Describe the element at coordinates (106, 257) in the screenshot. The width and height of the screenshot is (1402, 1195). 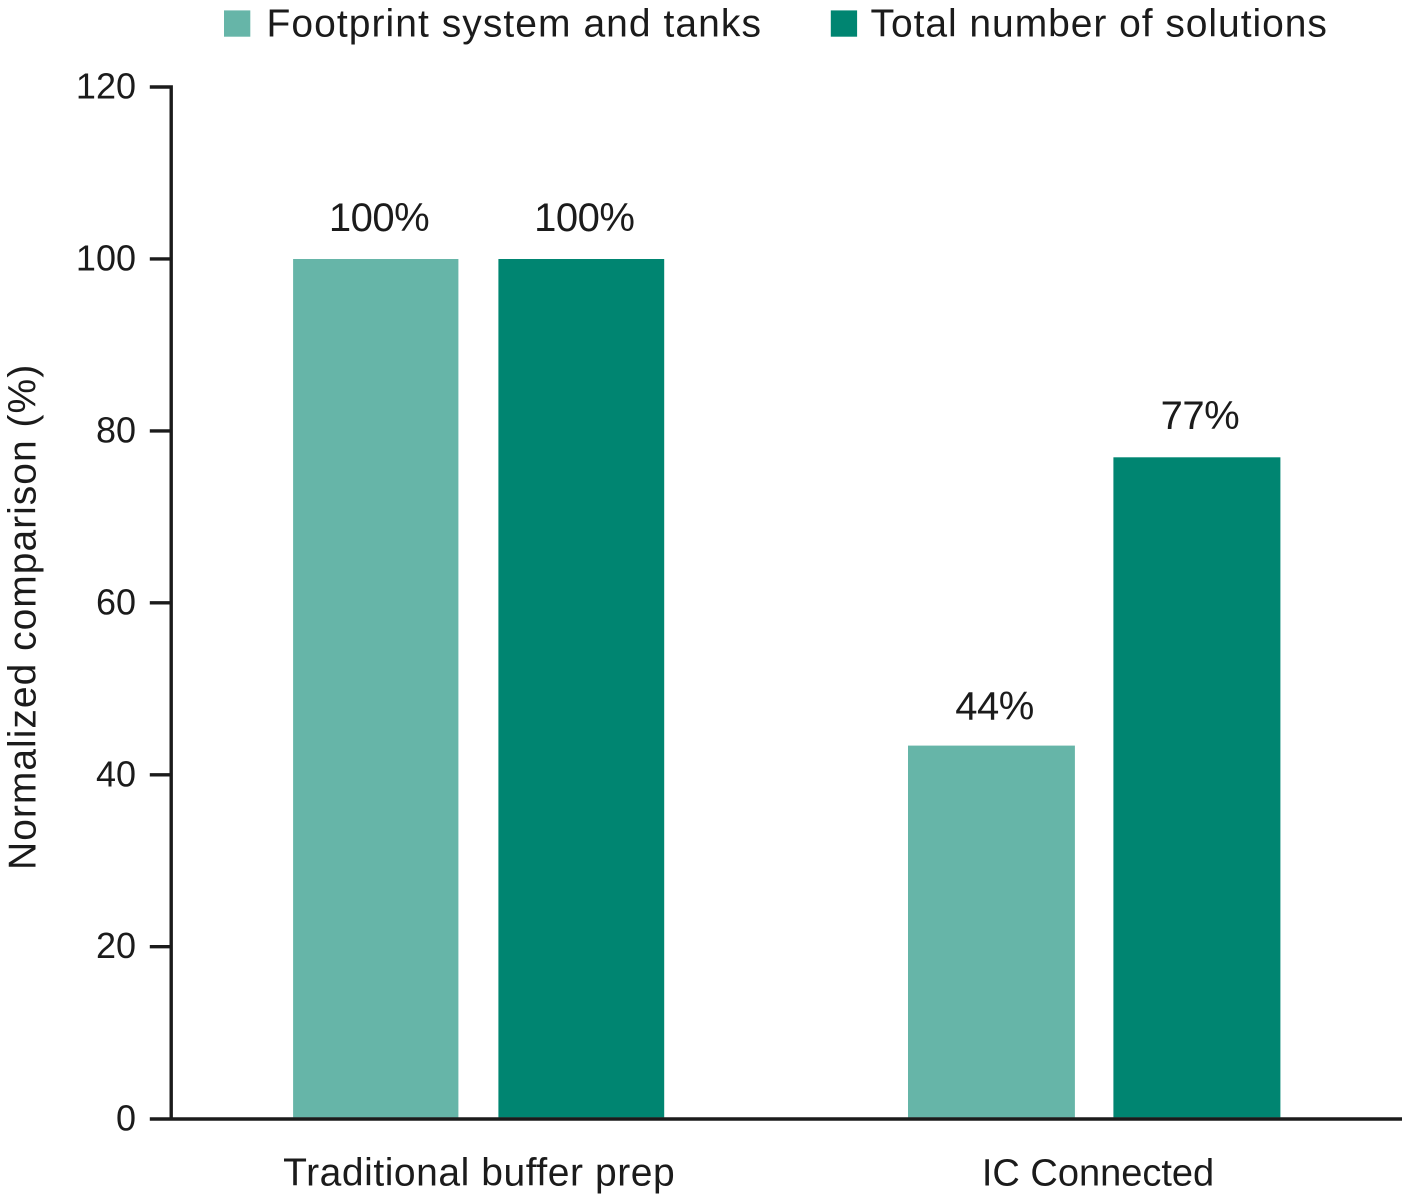
I see `svg-text: 100` at that location.